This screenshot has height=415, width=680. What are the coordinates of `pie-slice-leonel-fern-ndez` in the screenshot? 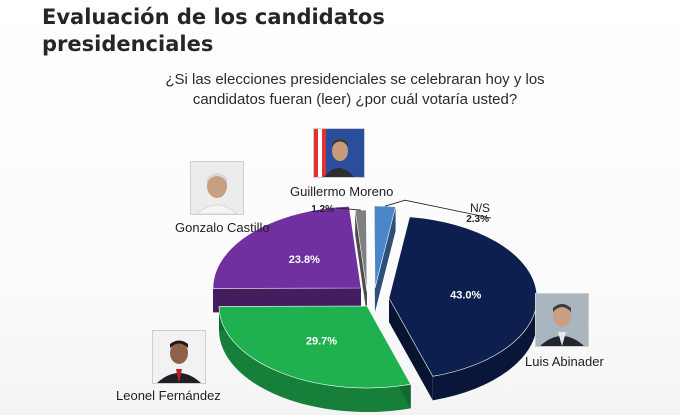 It's located at (315, 347).